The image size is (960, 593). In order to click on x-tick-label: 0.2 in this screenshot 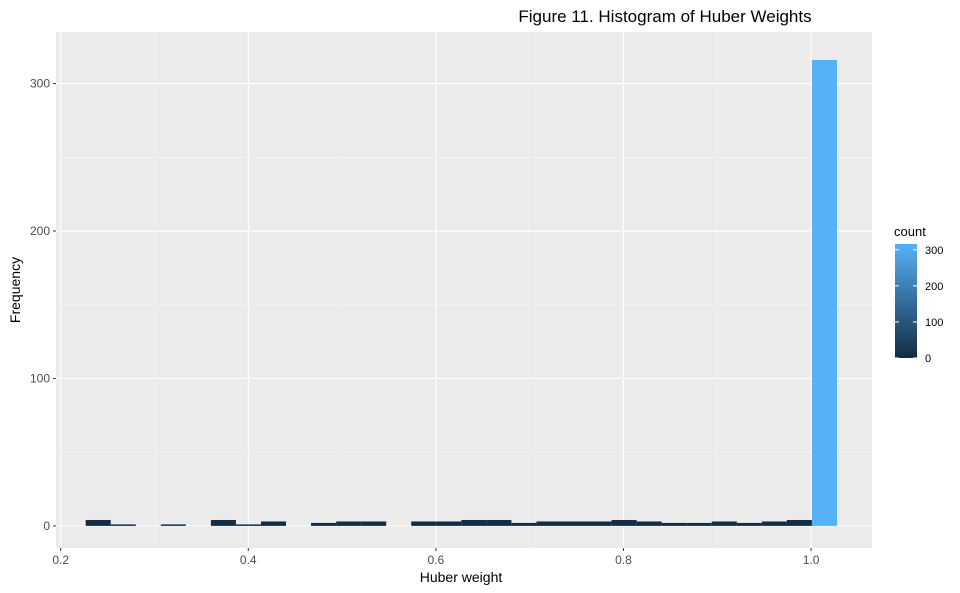, I will do `click(60, 560)`.